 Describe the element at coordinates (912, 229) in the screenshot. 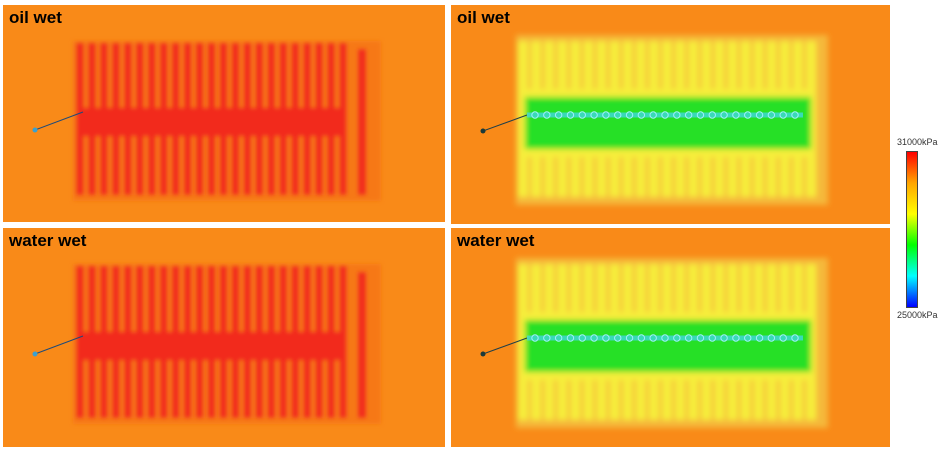

I see `pressure-colorbar` at that location.